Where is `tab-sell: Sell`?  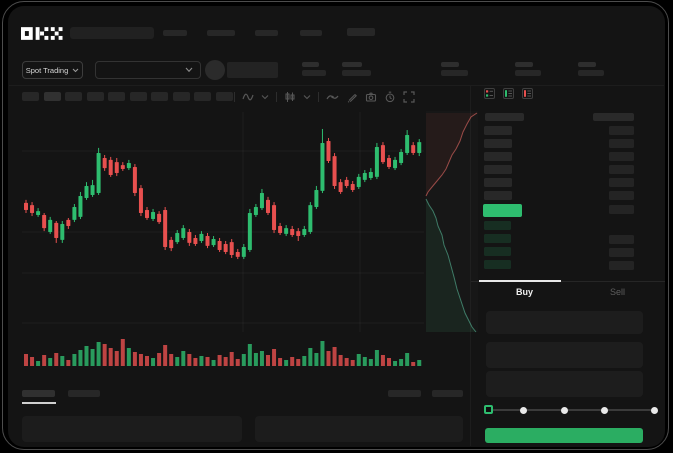 tab-sell: Sell is located at coordinates (617, 292).